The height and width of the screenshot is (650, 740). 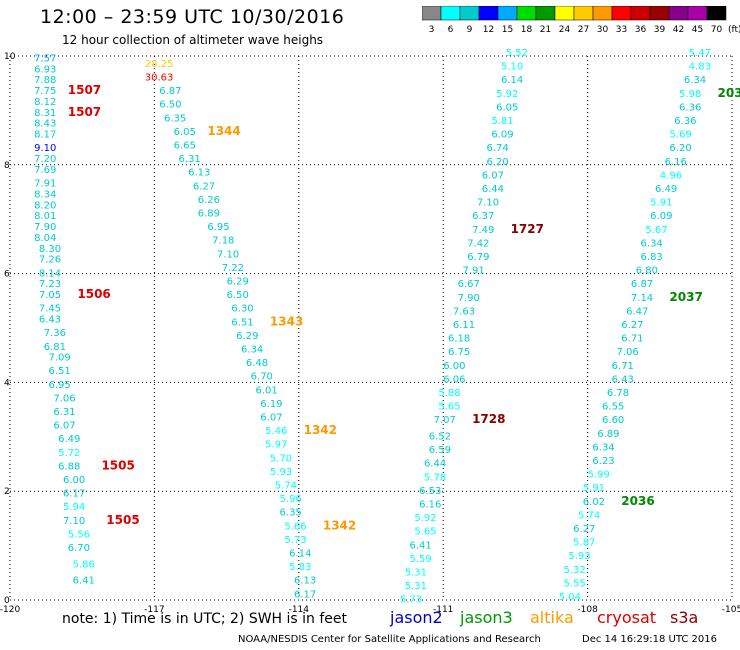 What do you see at coordinates (589, 515) in the screenshot?
I see `wave-height-value: 5.74` at bounding box center [589, 515].